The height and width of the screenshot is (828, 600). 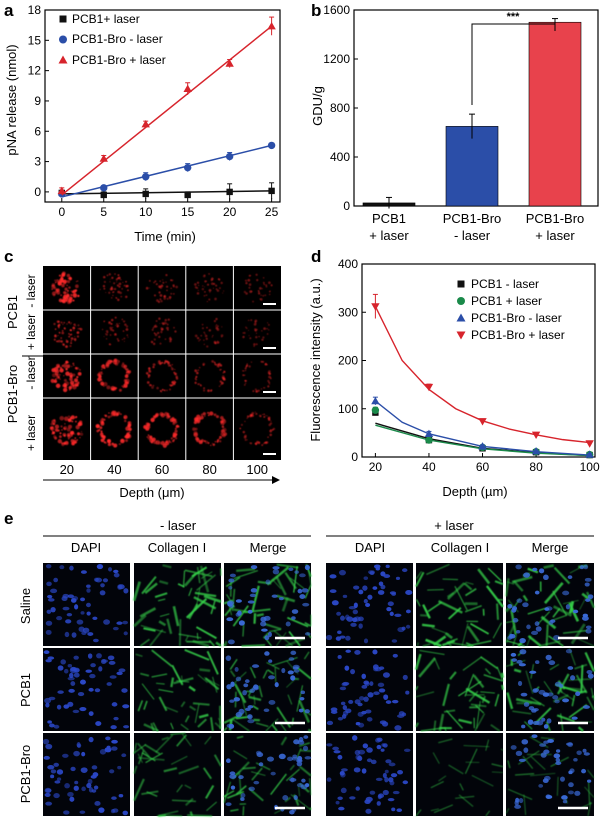 I want to click on panel-a-xtick-label-3: 15, so click(x=188, y=212).